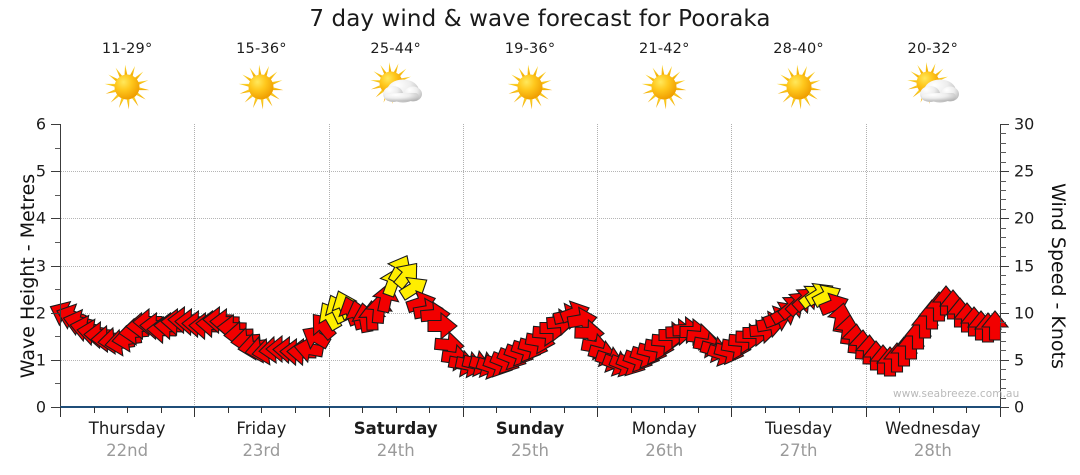 The width and height of the screenshot is (1080, 475). What do you see at coordinates (530, 440) in the screenshot?
I see `day-label-sunday: Sunday 25th` at bounding box center [530, 440].